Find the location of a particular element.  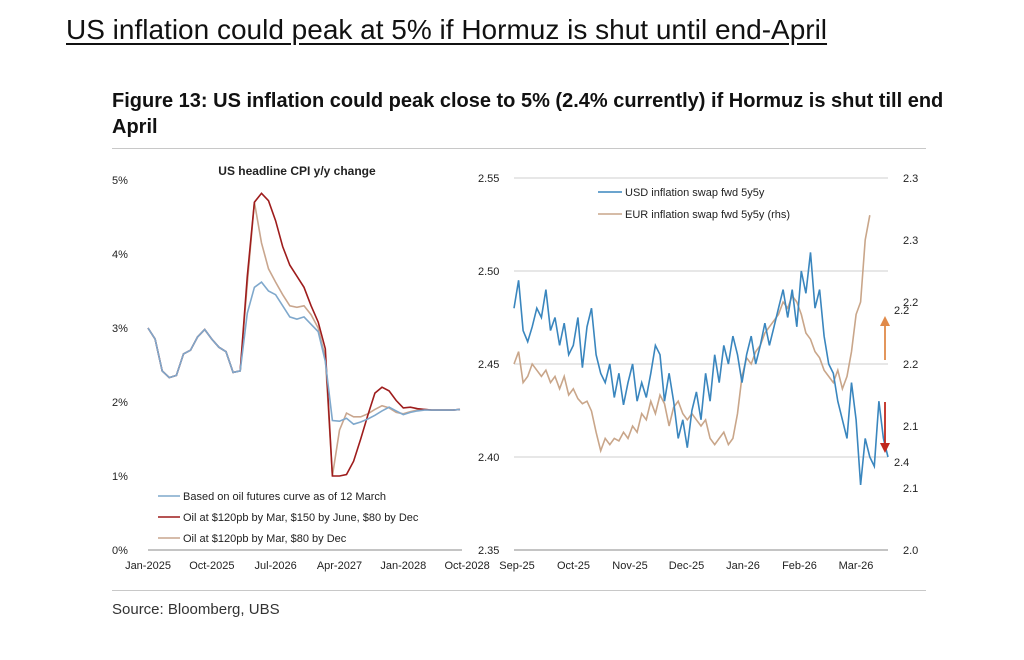

right-left-y-tick-label: 2.55 is located at coordinates (488, 179).